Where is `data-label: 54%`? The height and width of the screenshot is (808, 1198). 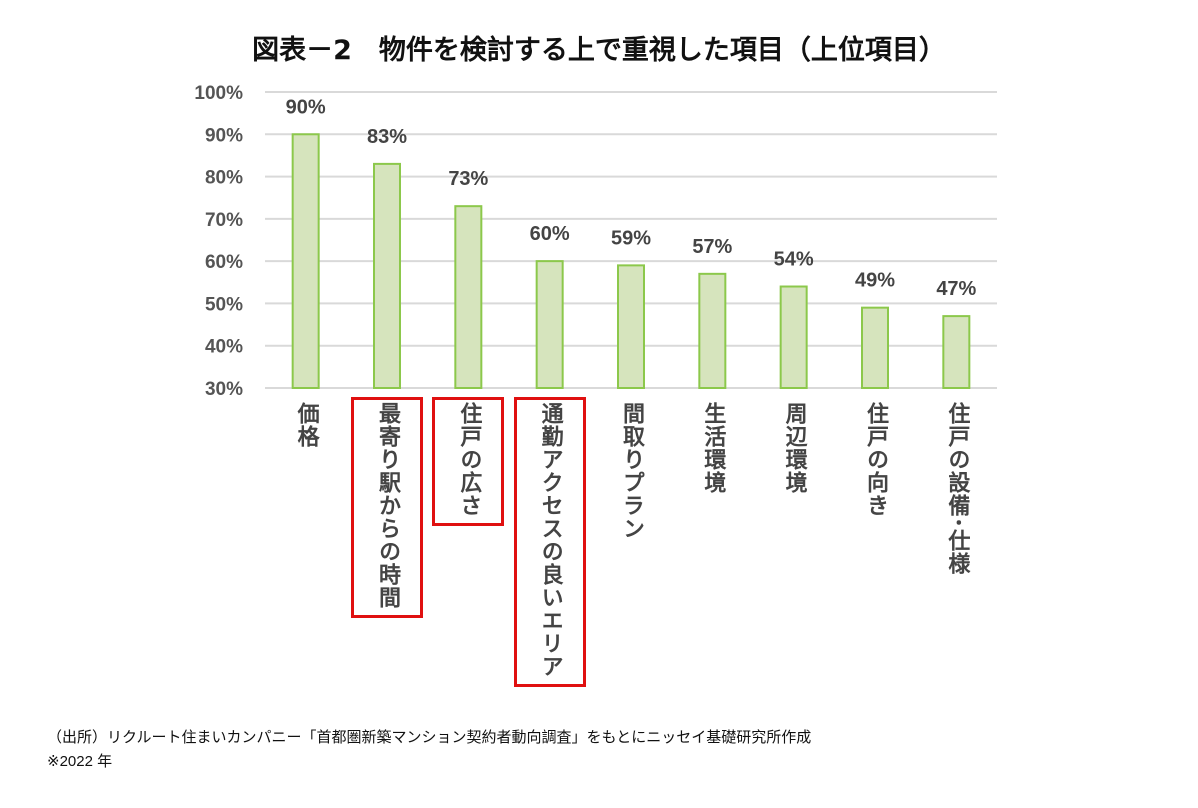
data-label: 54% is located at coordinates (794, 260).